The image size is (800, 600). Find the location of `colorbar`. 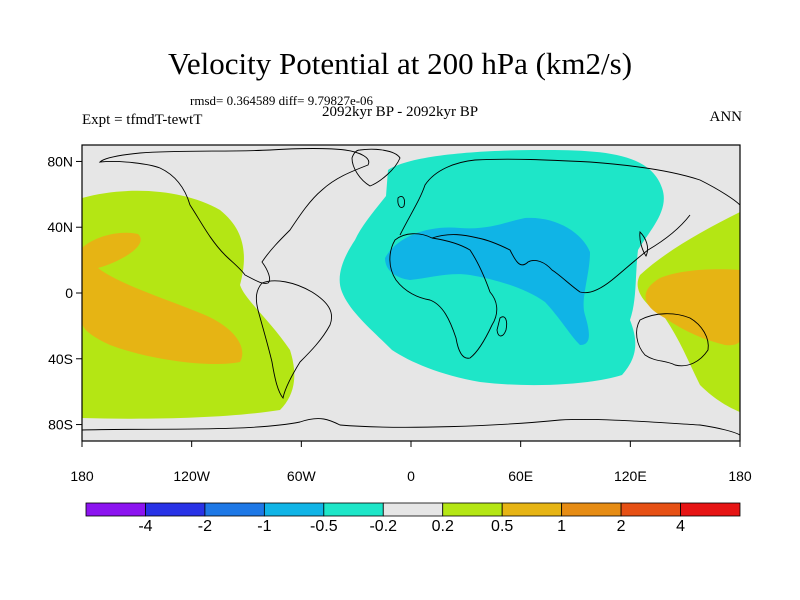

colorbar is located at coordinates (413, 509).